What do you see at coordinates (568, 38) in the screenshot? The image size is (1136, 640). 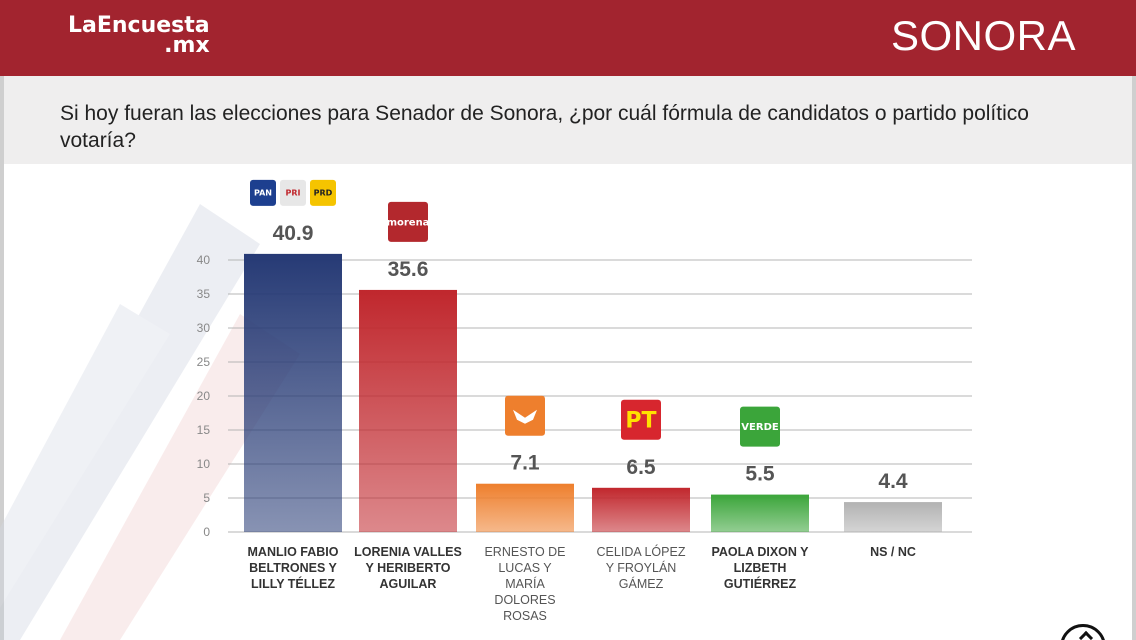 I see `header-bar: LaEncuesta .mx SONORA` at bounding box center [568, 38].